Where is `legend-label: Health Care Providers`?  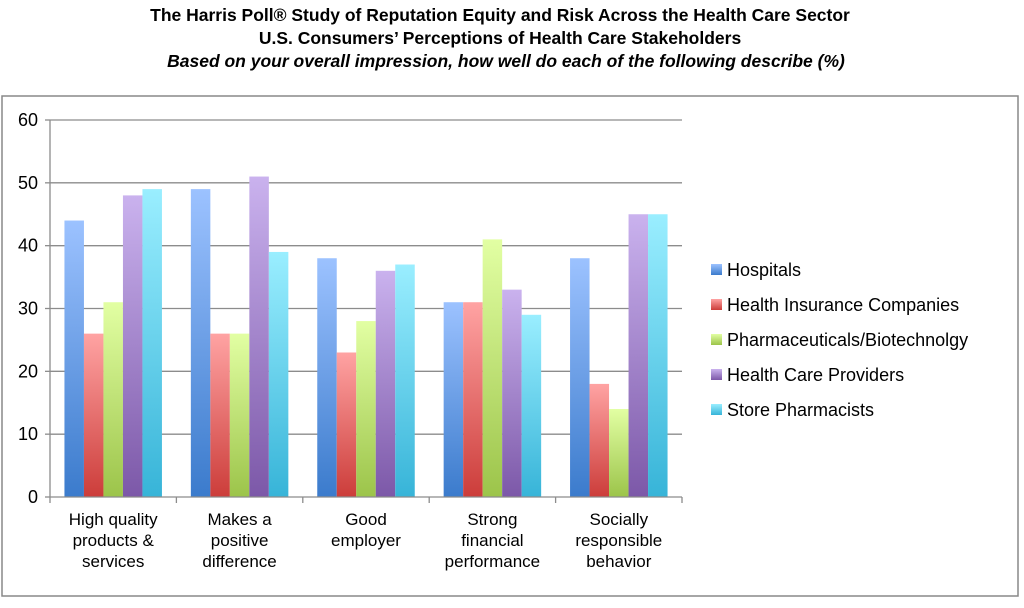 legend-label: Health Care Providers is located at coordinates (815, 375).